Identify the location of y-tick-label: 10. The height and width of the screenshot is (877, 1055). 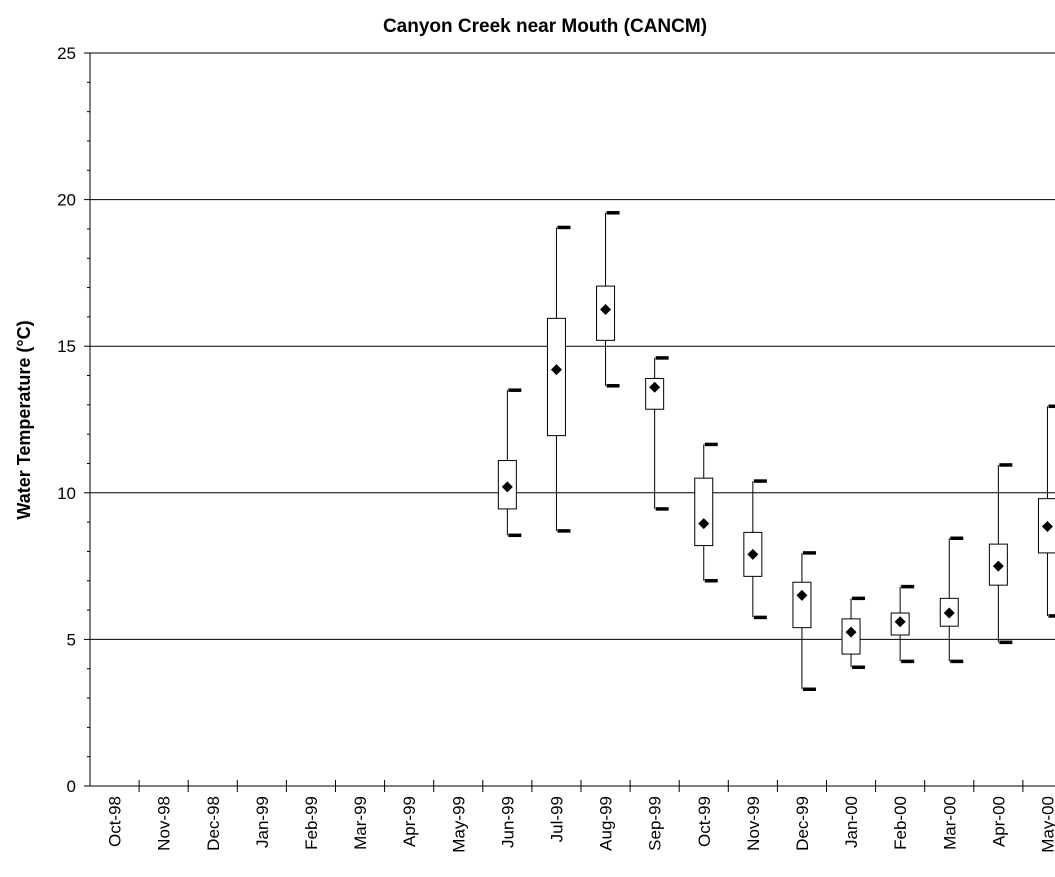
(66, 493).